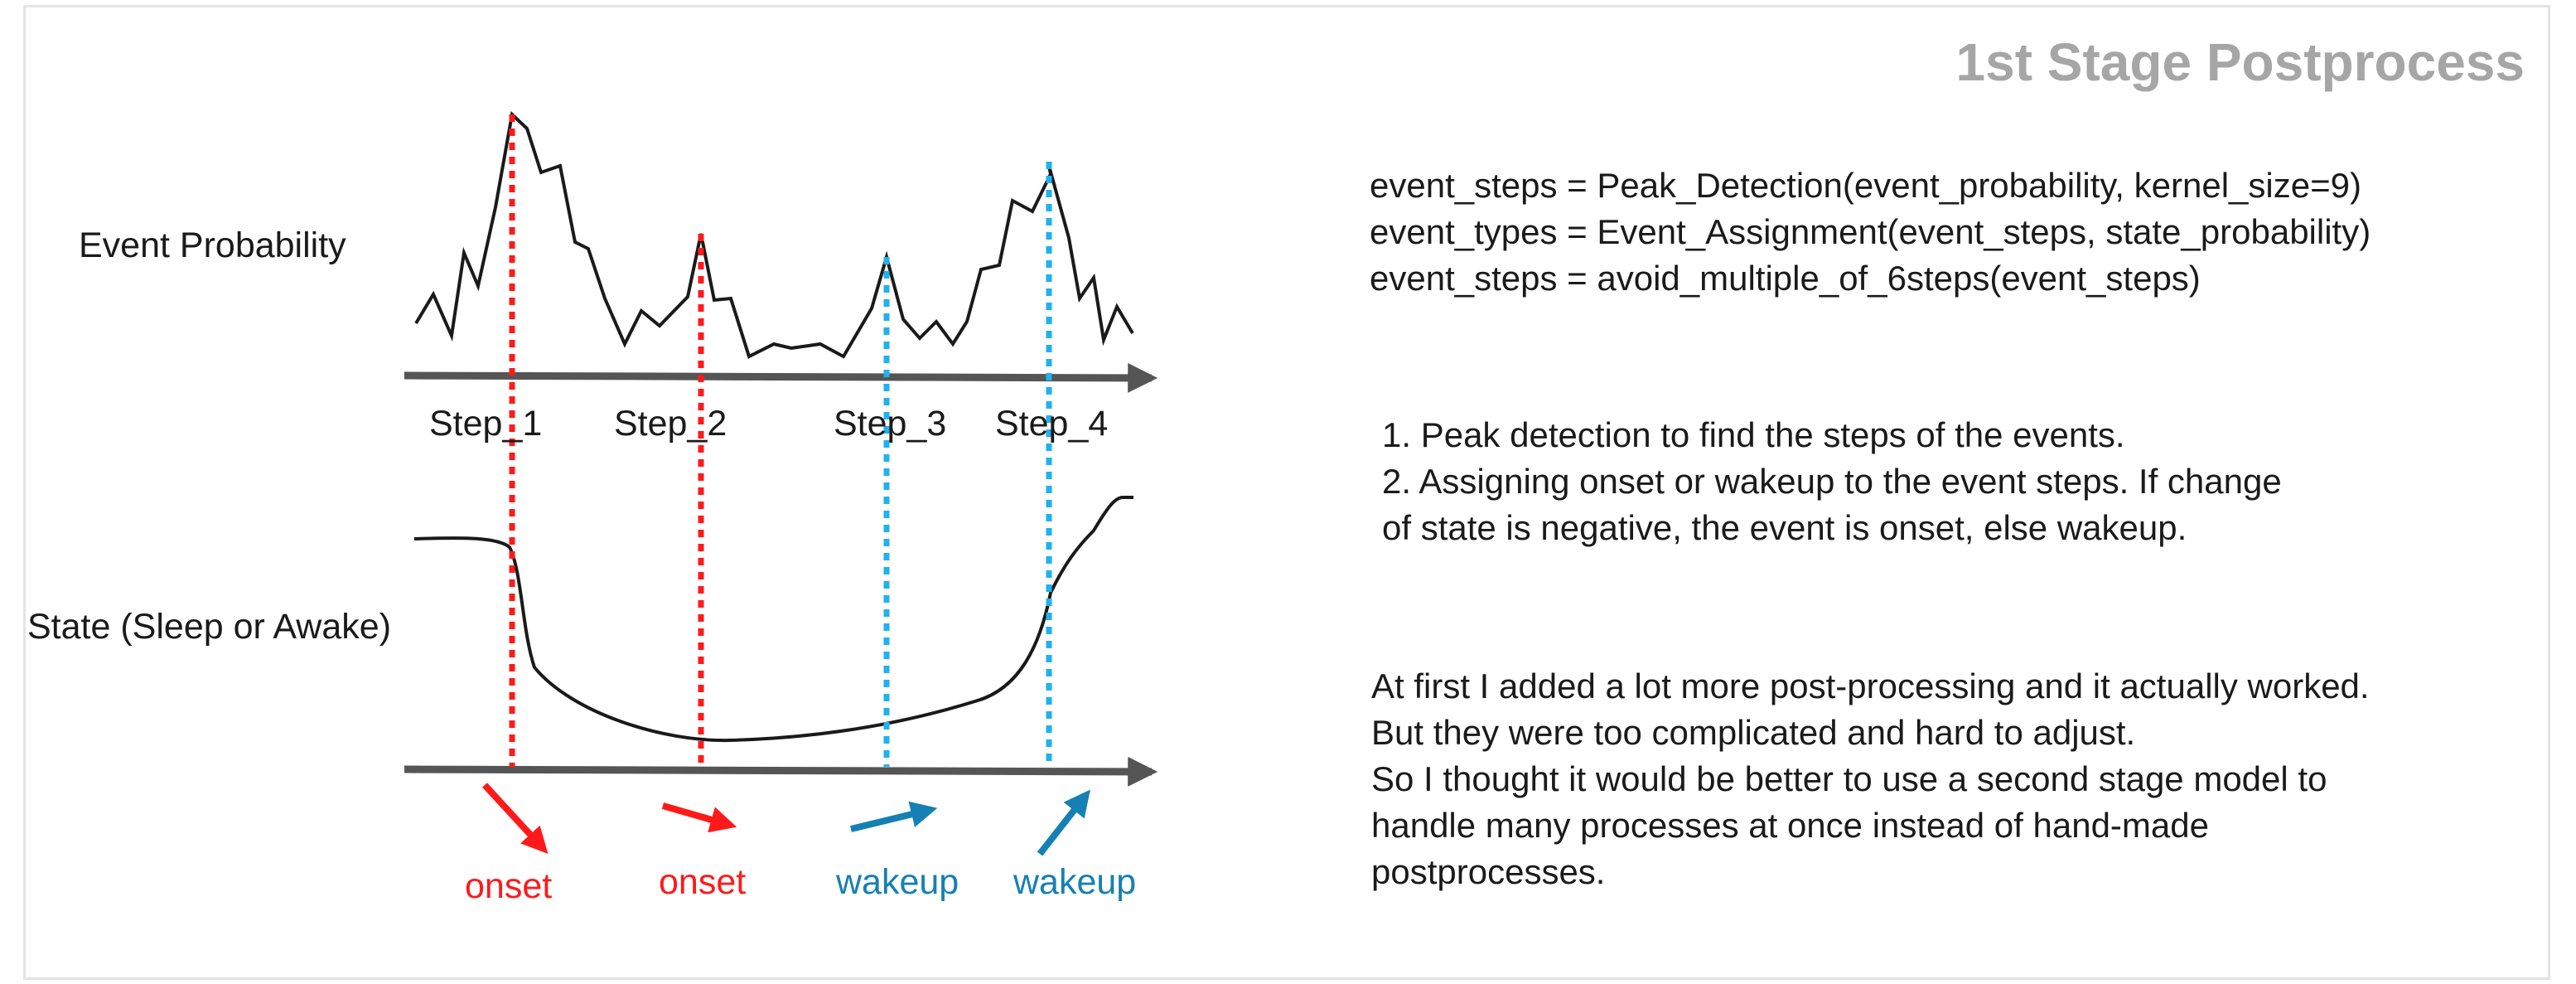  What do you see at coordinates (509, 886) in the screenshot?
I see `event-label-onset-1: onset` at bounding box center [509, 886].